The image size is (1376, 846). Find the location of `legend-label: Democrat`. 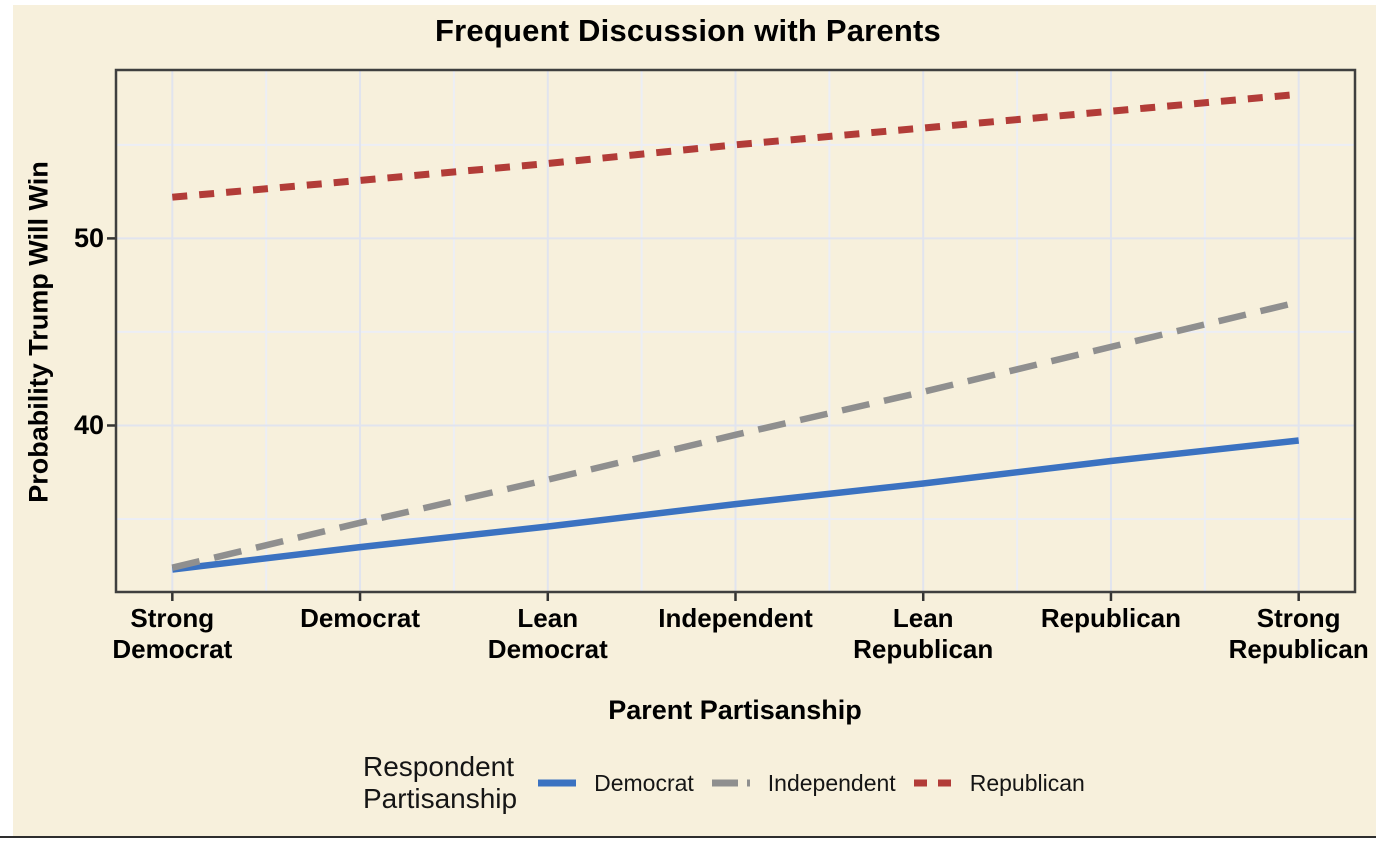

legend-label: Democrat is located at coordinates (644, 782).